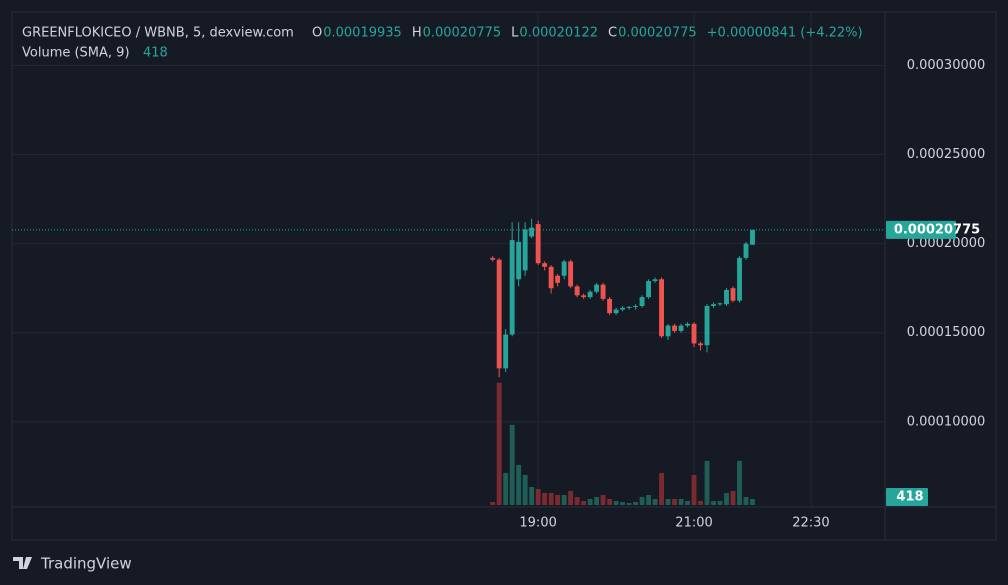 The height and width of the screenshot is (585, 1008). I want to click on candles, so click(622, 298).